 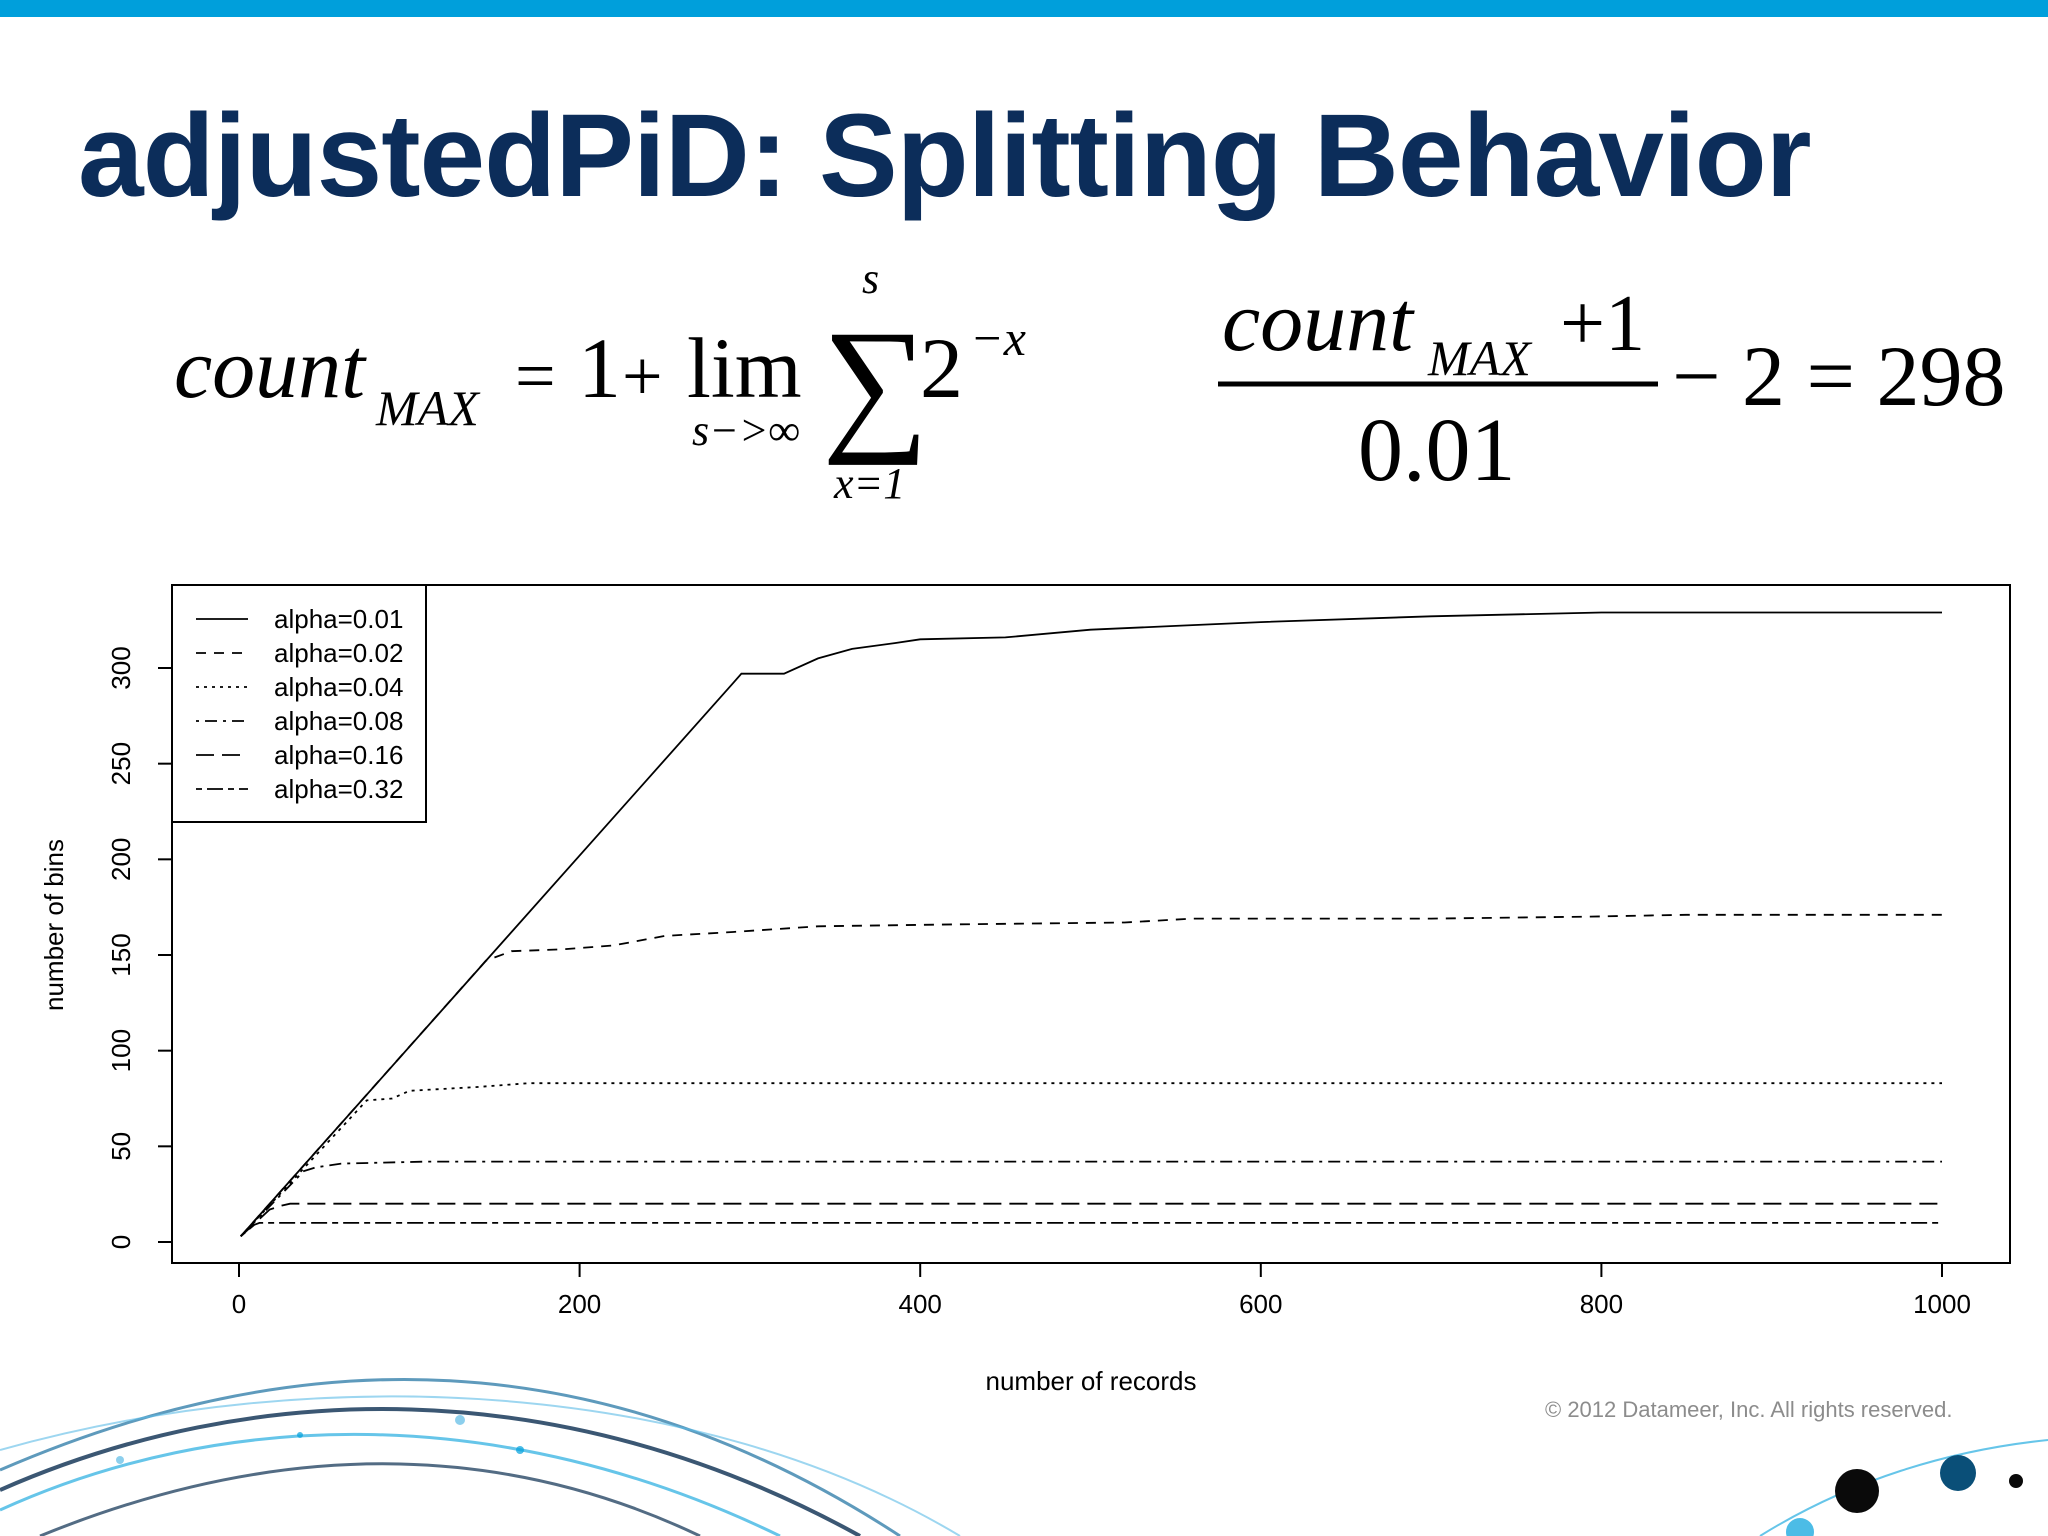 What do you see at coordinates (1024, 1457) in the screenshot?
I see `decorative-swoosh-graphic` at bounding box center [1024, 1457].